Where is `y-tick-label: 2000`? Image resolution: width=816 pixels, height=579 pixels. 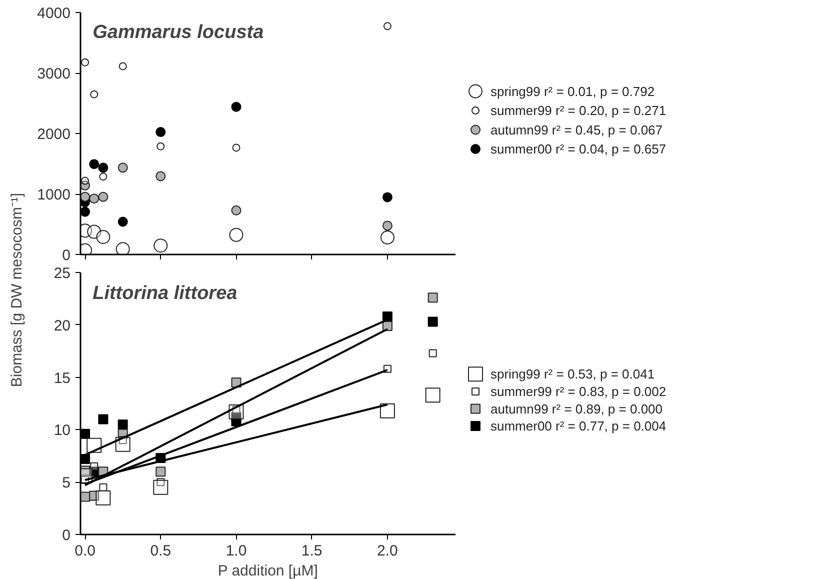 y-tick-label: 2000 is located at coordinates (54, 134).